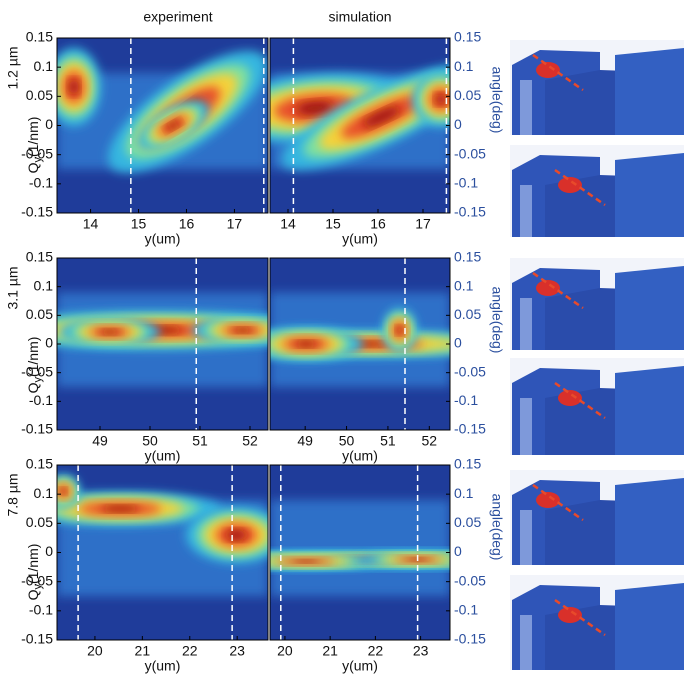 Image resolution: width=684 pixels, height=674 pixels. I want to click on y2-tick-label: -0.1, so click(466, 183).